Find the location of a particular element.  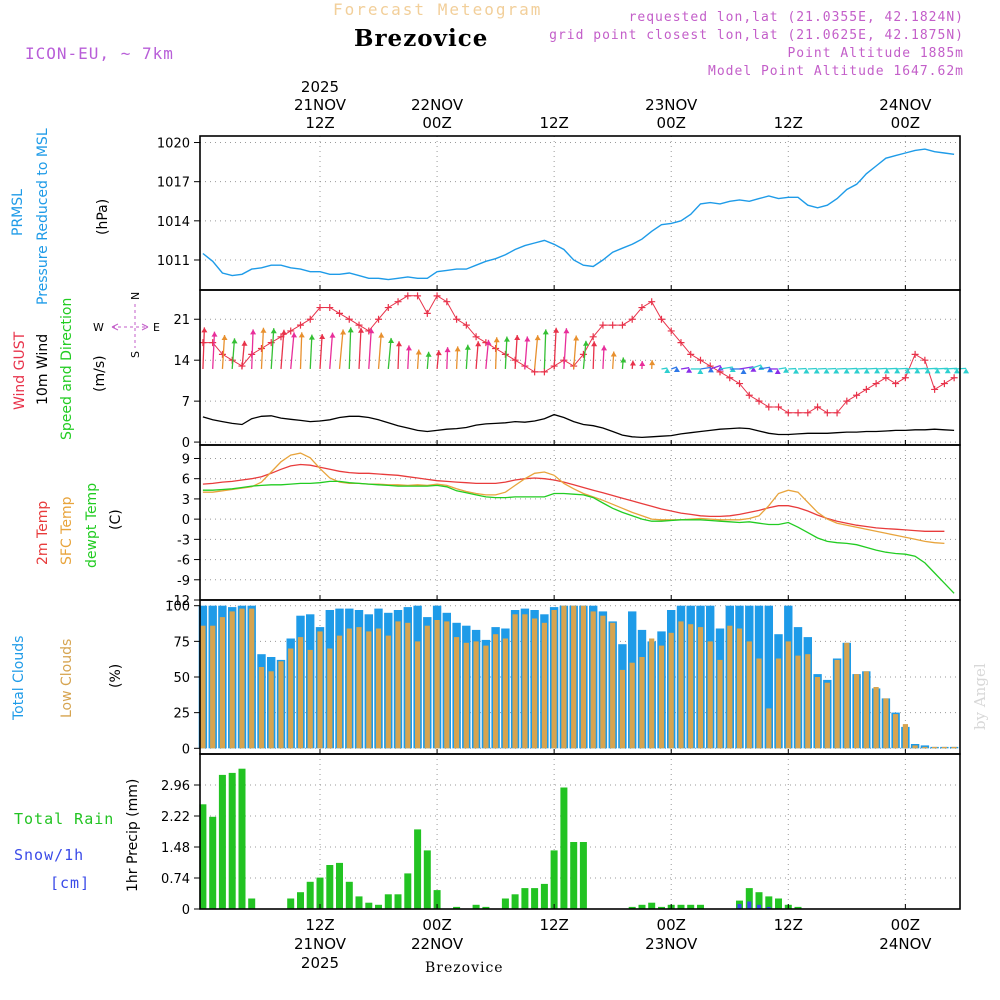

footer-station: Brezovice is located at coordinates (464, 968).